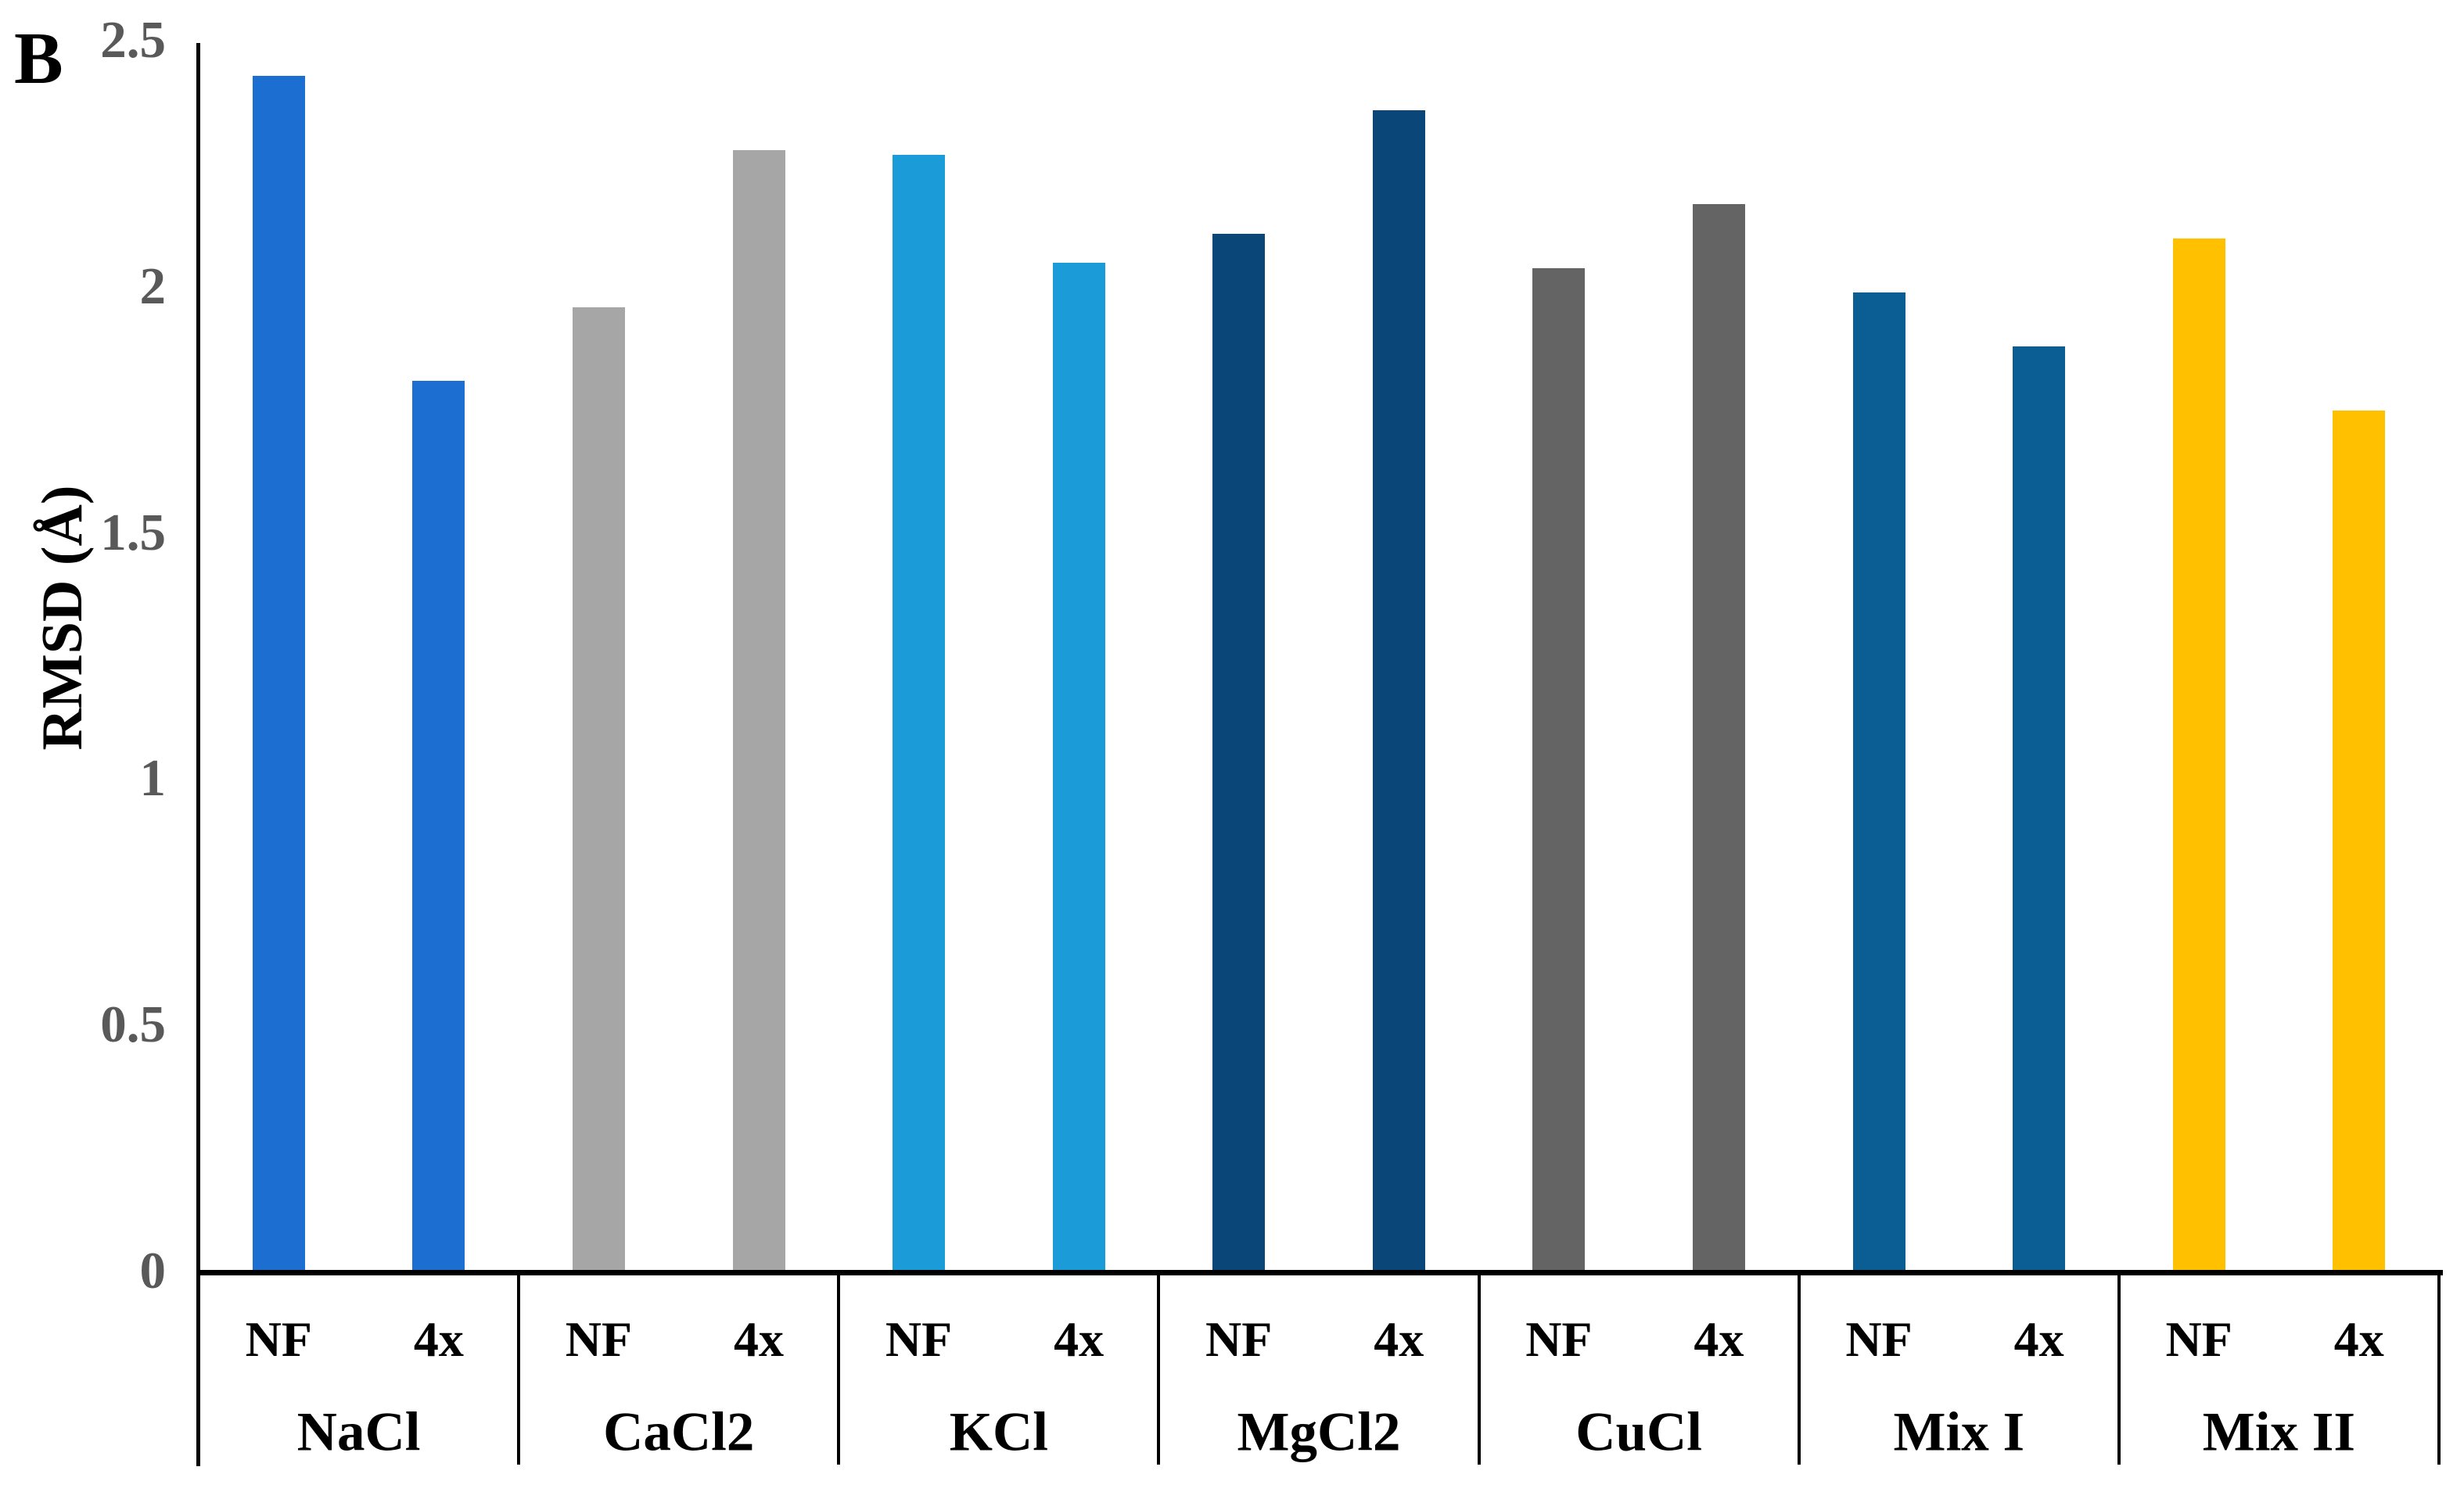  I want to click on bar-Mix I-NF, so click(1878, 782).